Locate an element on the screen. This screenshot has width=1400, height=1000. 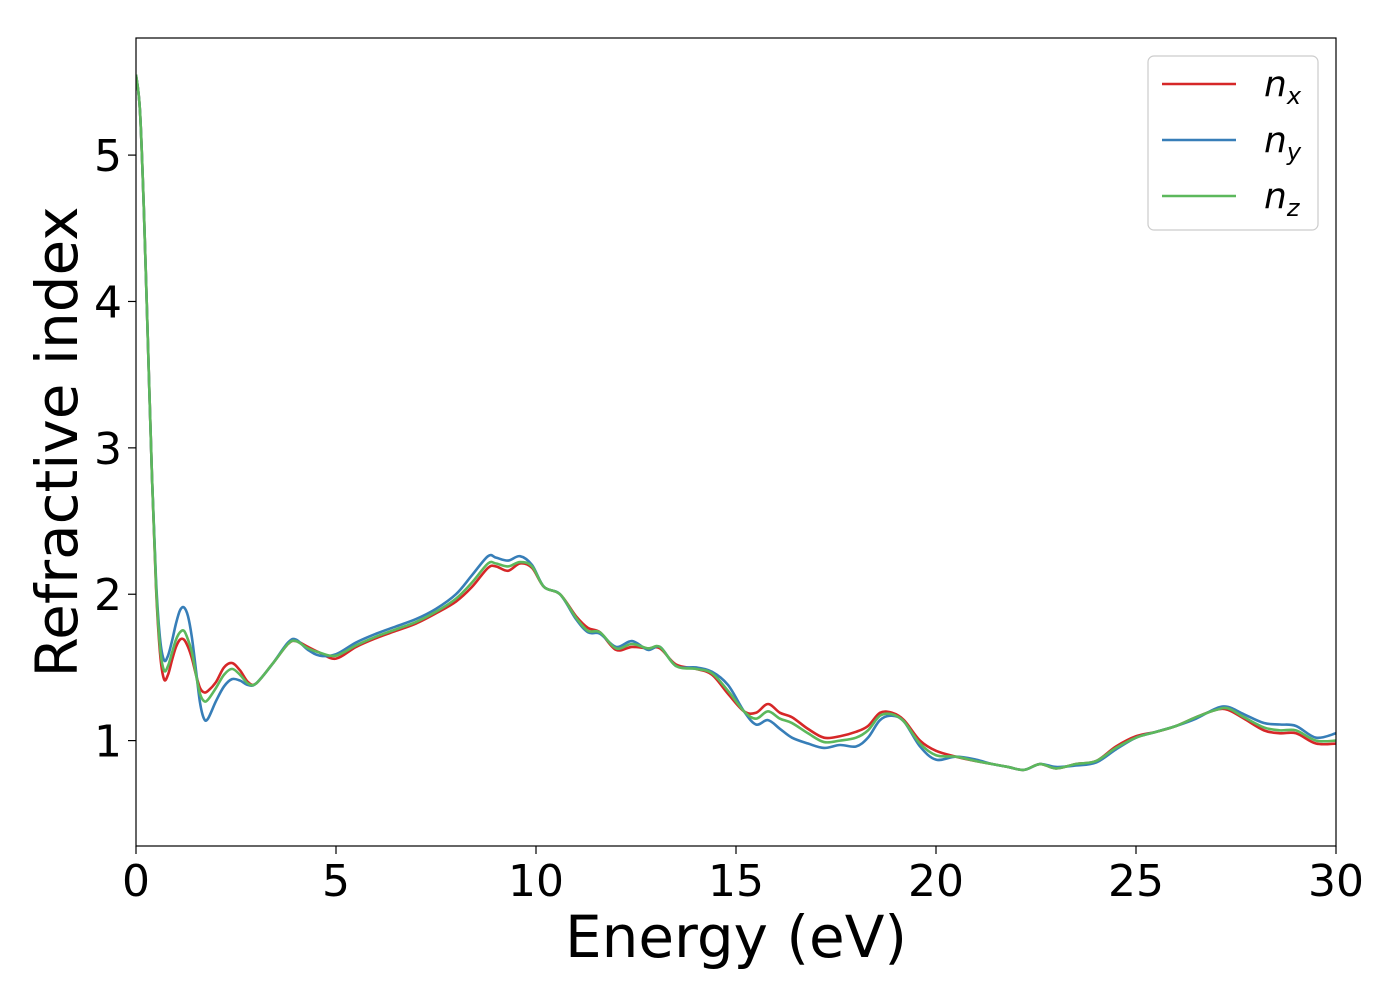
y-axis: 1 2 3 4 5 is located at coordinates (115, 449).